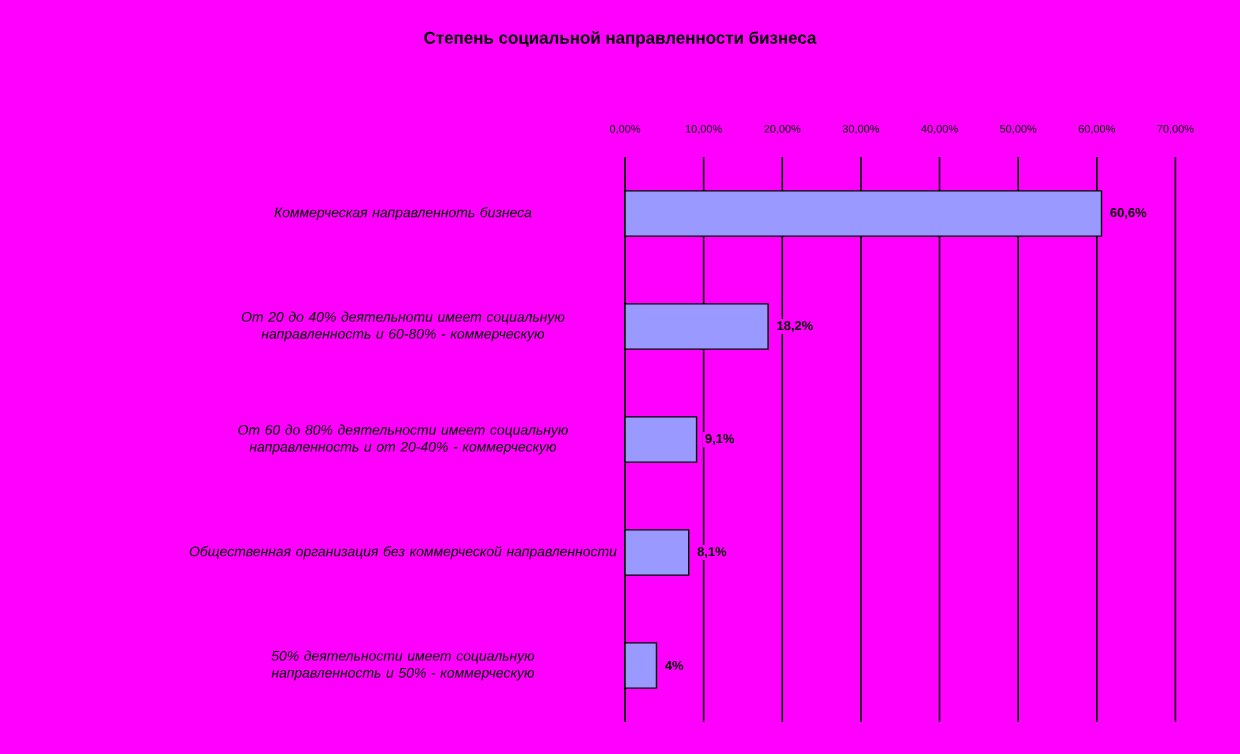 This screenshot has height=754, width=1240. What do you see at coordinates (620, 39) in the screenshot?
I see `chart-title: Степень социальной направленности бизнеса` at bounding box center [620, 39].